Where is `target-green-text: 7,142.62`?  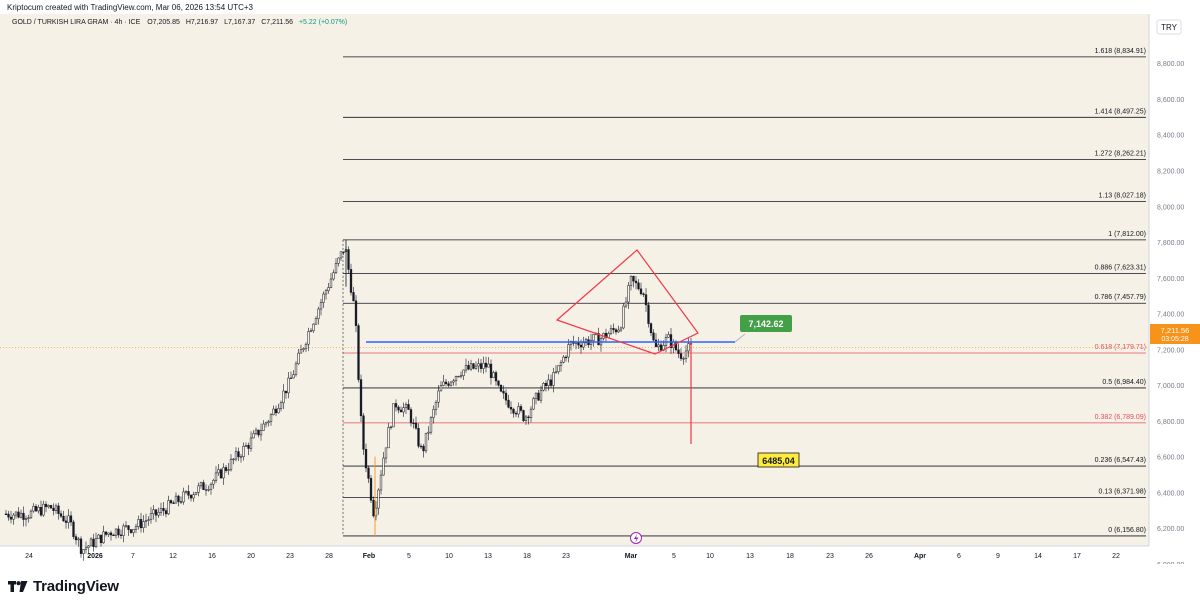
target-green-text: 7,142.62 is located at coordinates (765, 324).